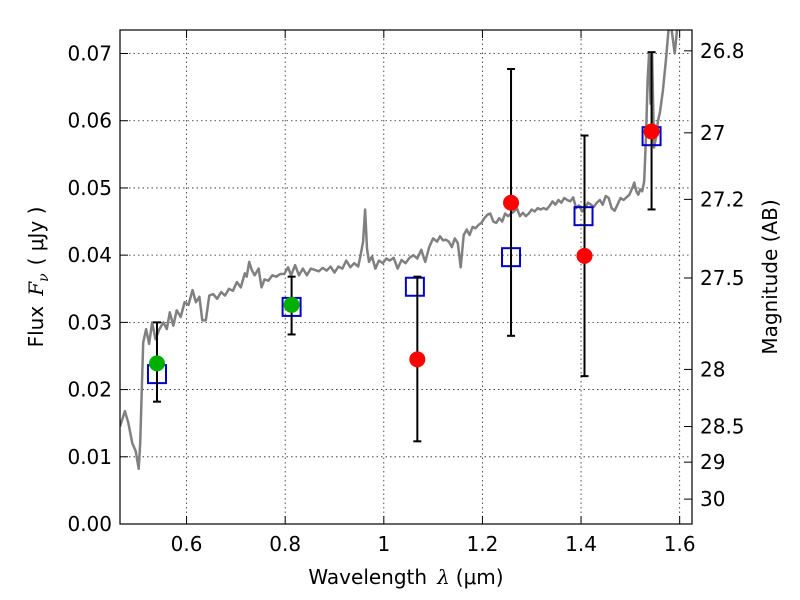 The width and height of the screenshot is (800, 600). I want to click on y-axis-label-subscript: ν, so click(44, 277).